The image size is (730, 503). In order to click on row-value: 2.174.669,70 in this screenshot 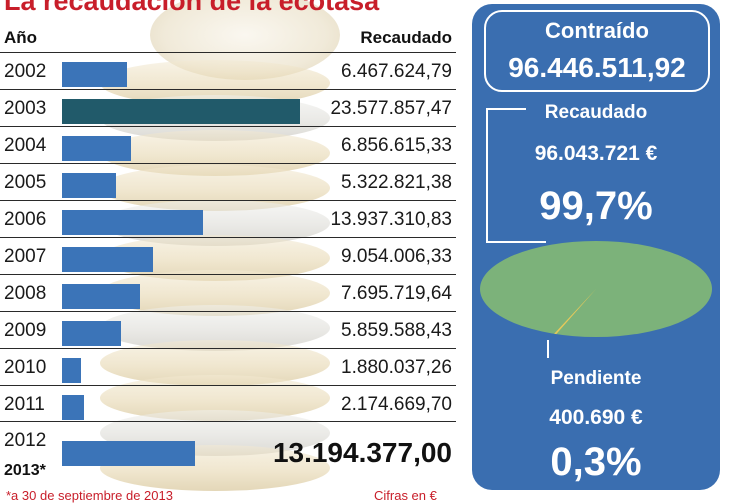, I will do `click(396, 404)`.